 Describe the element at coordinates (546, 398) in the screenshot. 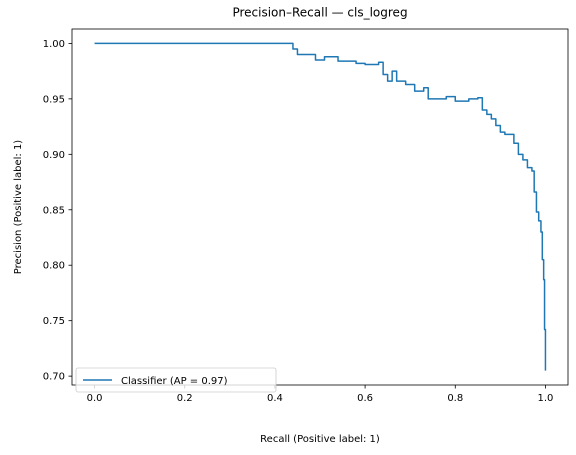

I see `x-tick-label: 1.0` at that location.